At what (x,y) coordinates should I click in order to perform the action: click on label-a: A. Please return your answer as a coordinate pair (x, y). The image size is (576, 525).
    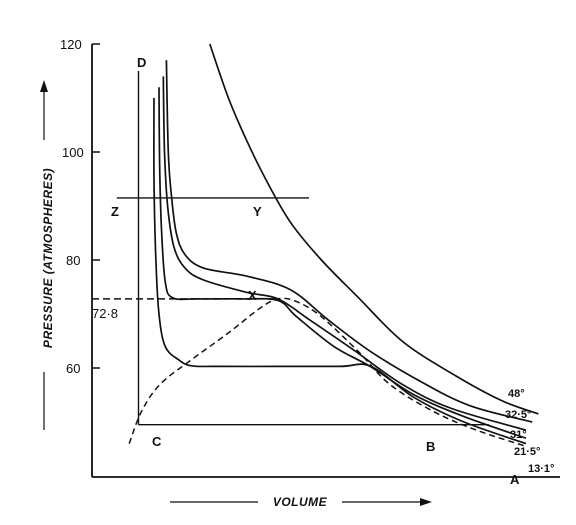
    Looking at the image, I should click on (515, 479).